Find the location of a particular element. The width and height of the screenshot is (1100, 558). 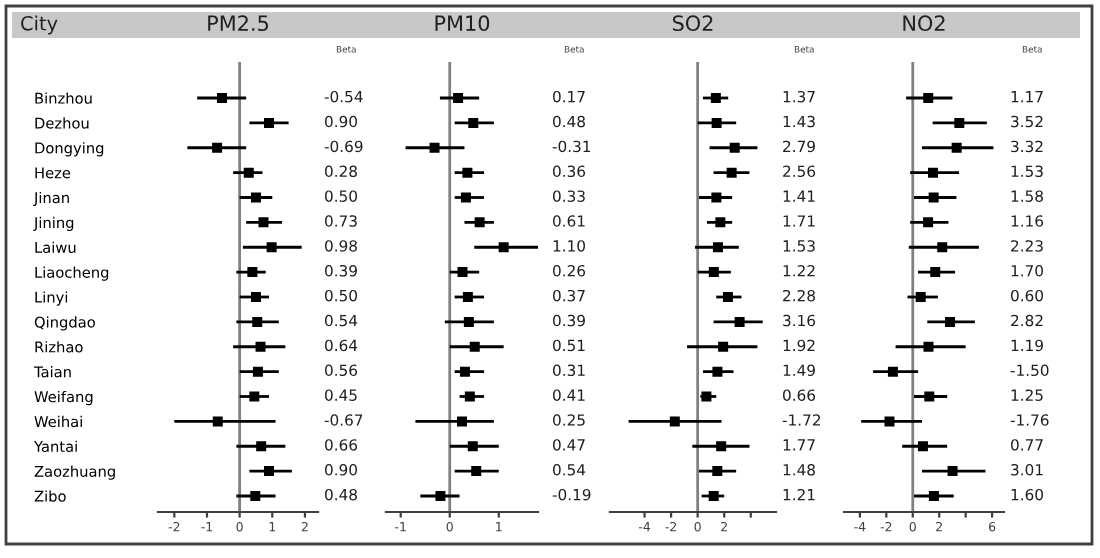

chart-title: SO2 is located at coordinates (692, 23).